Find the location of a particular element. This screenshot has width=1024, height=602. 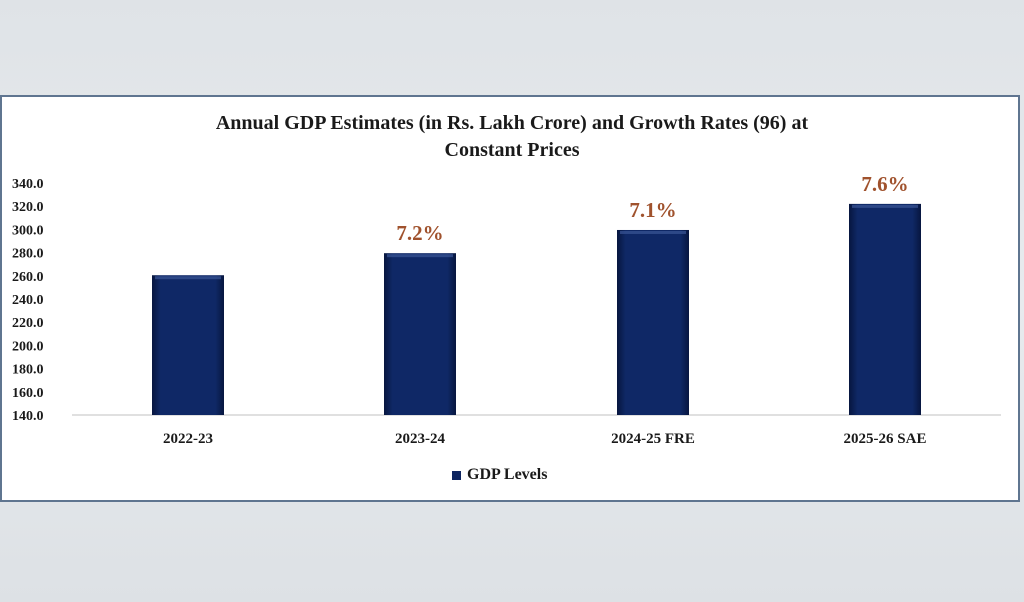

chart-title-line-2: Constant Prices is located at coordinates (512, 150).